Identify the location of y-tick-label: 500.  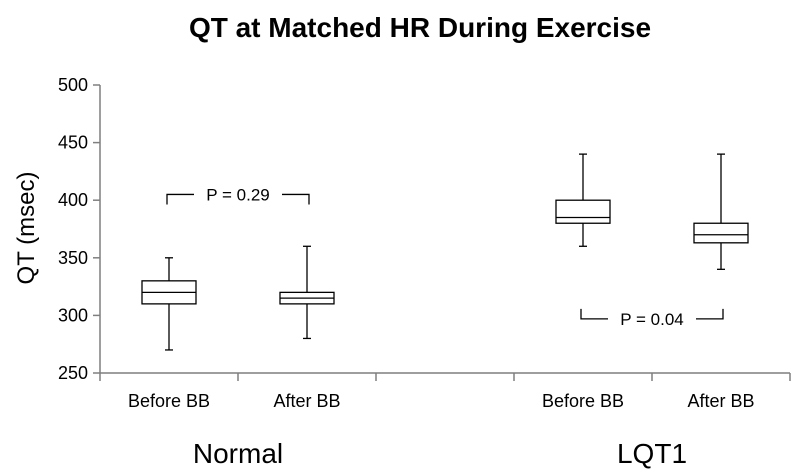
(73, 85).